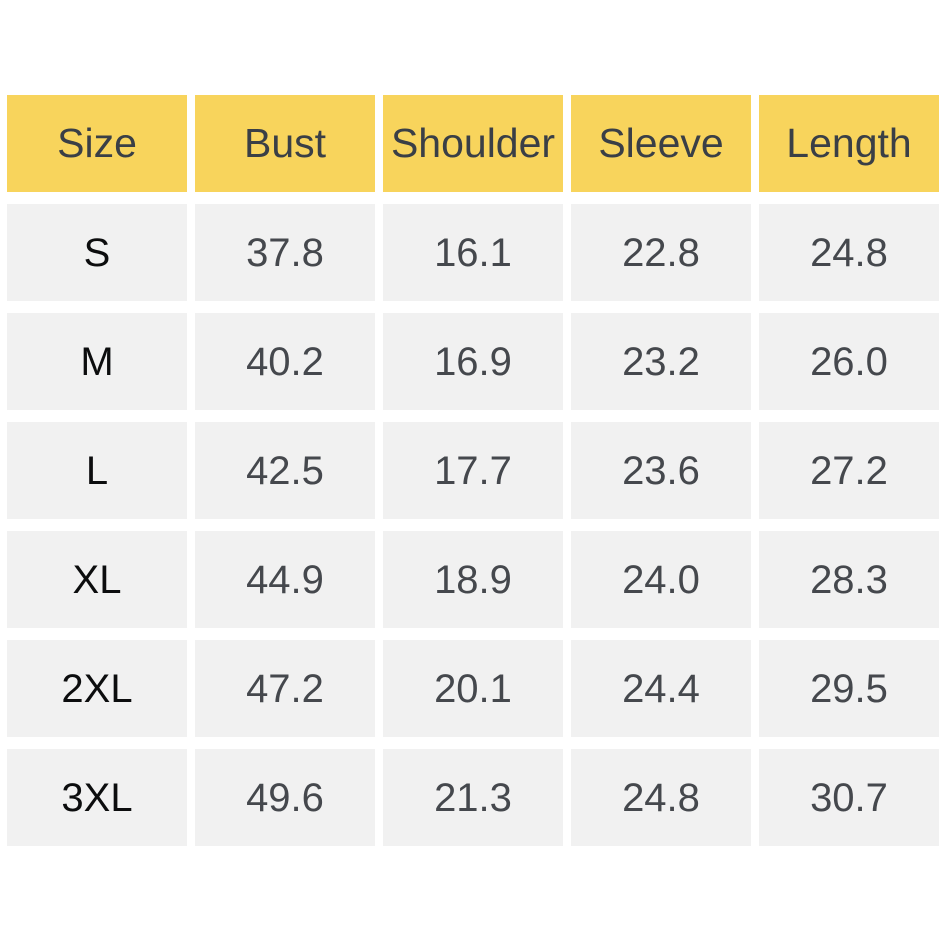 This screenshot has height=943, width=943. What do you see at coordinates (849, 361) in the screenshot?
I see `length-value: 26.0` at bounding box center [849, 361].